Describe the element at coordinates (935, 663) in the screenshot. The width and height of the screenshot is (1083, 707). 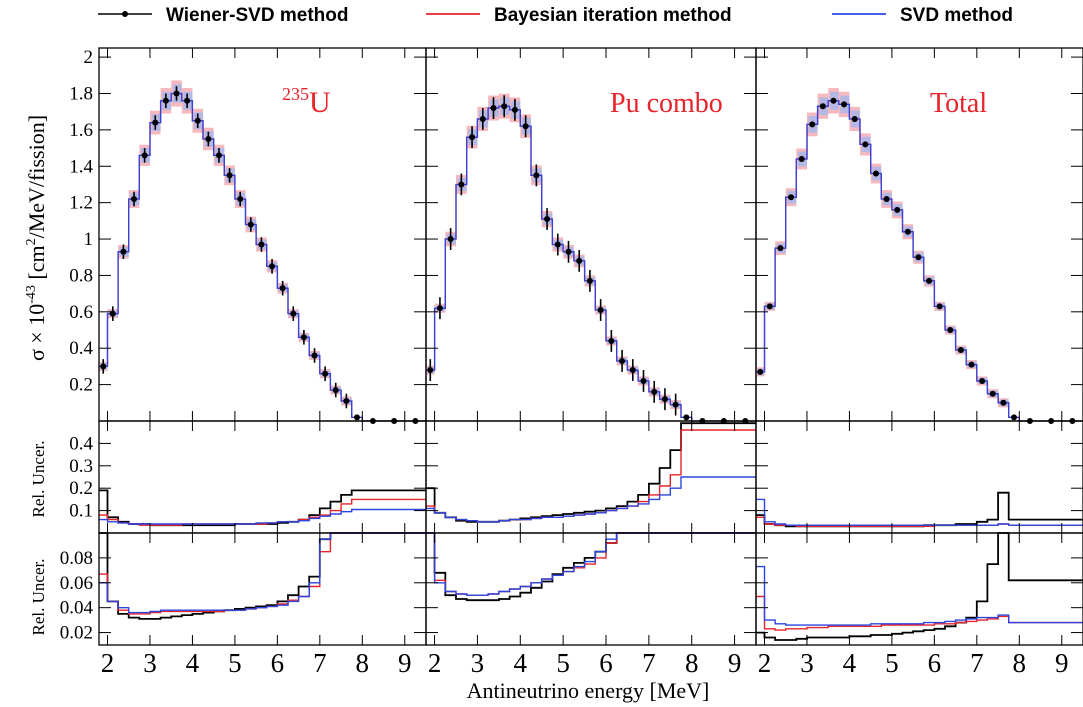
I see `x-tick-label: 6` at that location.